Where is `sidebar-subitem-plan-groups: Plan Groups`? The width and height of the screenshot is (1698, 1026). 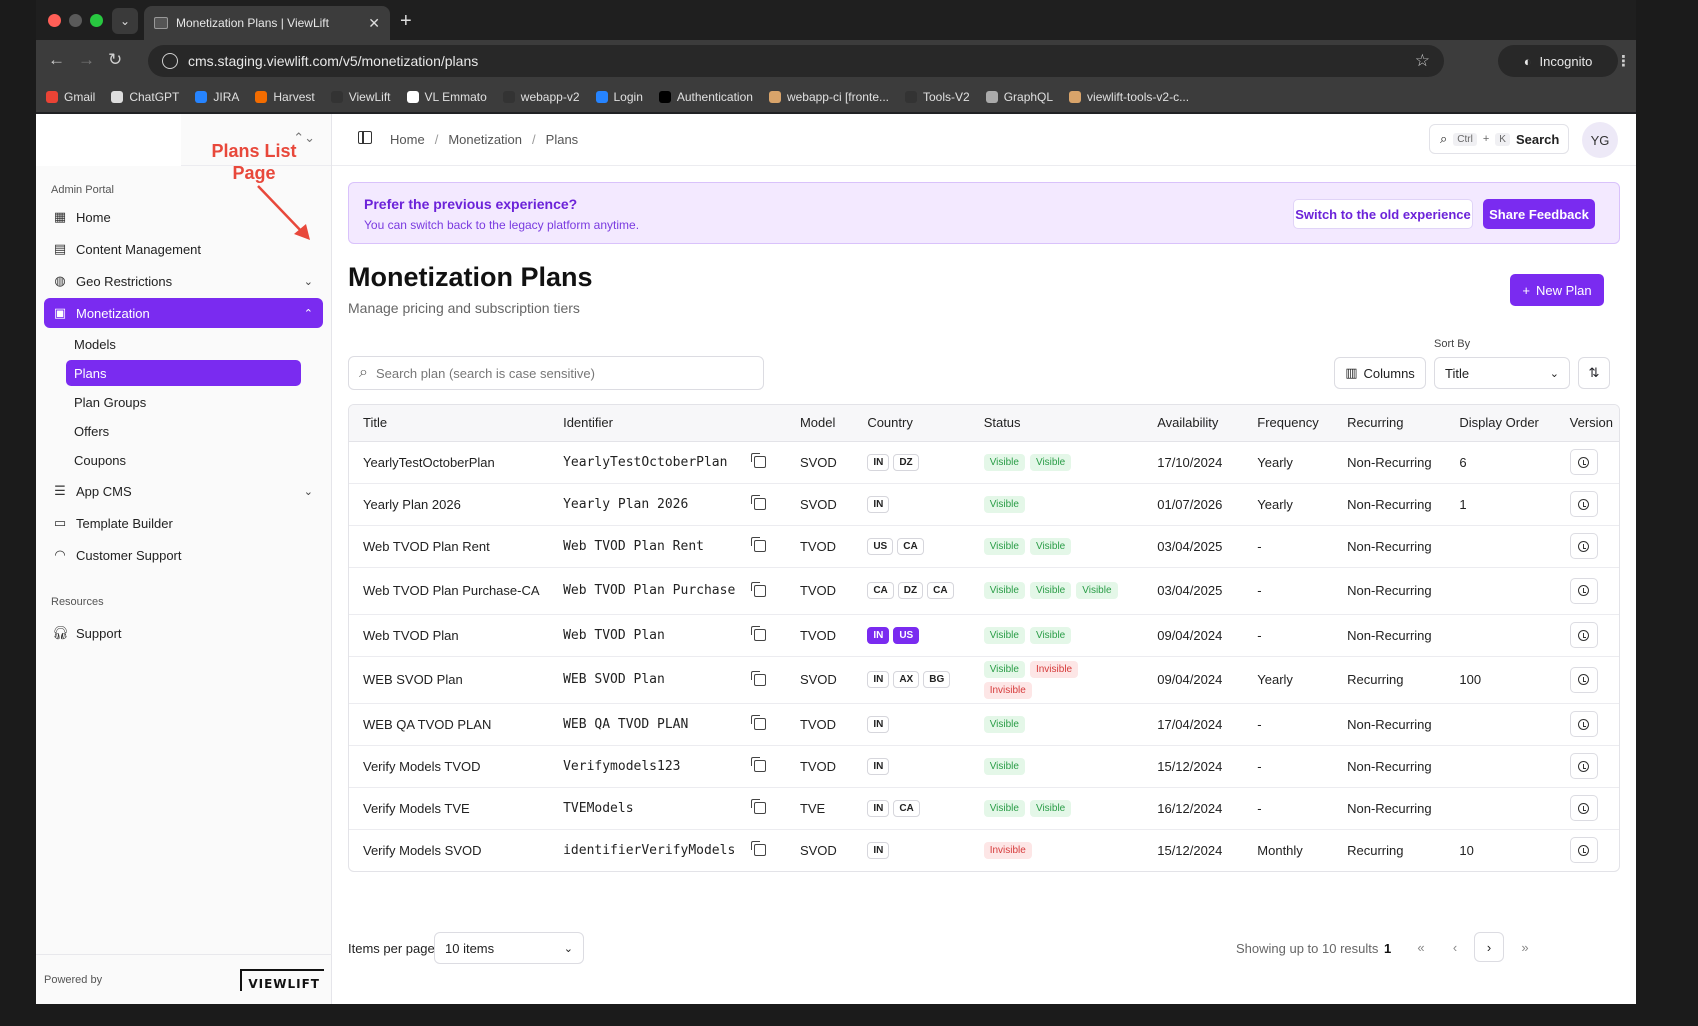
sidebar-subitem-plan-groups: Plan Groups is located at coordinates (110, 402).